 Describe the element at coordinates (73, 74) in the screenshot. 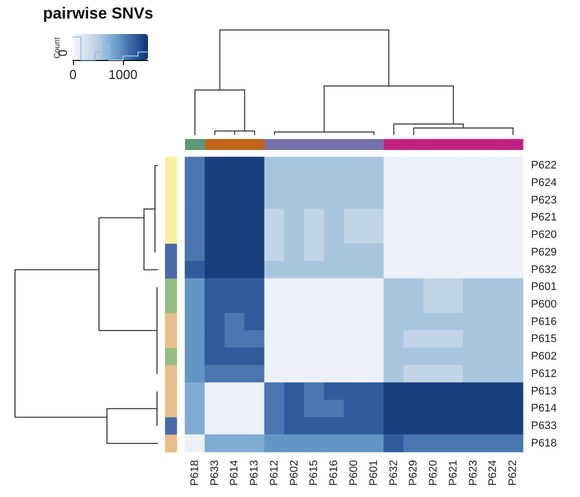

I see `color-bar-label: 0` at that location.